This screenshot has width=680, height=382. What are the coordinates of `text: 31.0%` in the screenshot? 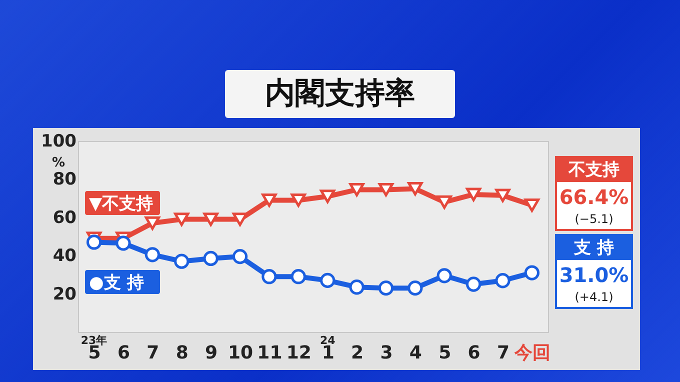 It's located at (594, 275).